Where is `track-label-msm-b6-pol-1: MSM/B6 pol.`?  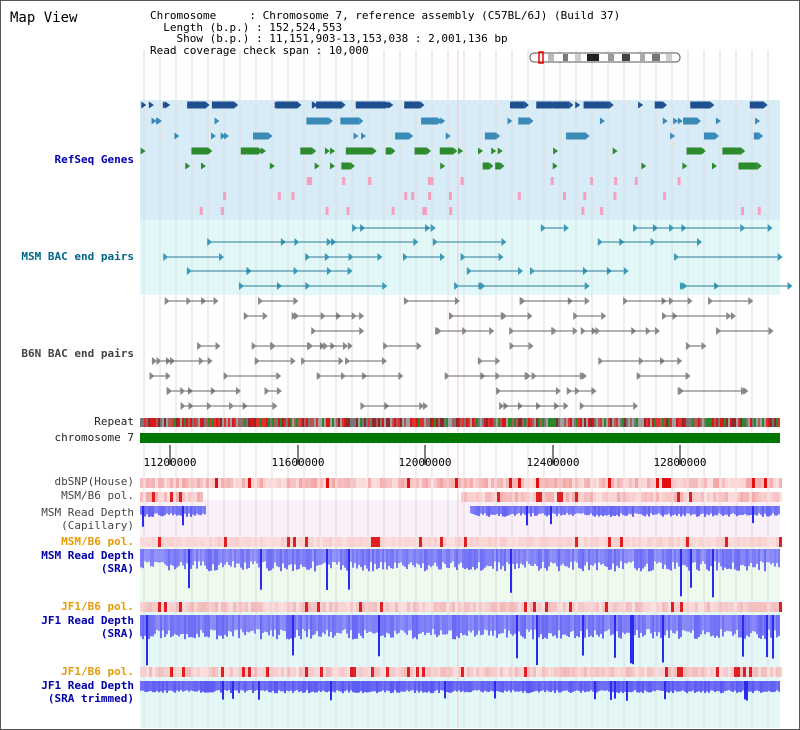
track-label-msm-b6-pol-1: MSM/B6 pol. is located at coordinates (97, 495).